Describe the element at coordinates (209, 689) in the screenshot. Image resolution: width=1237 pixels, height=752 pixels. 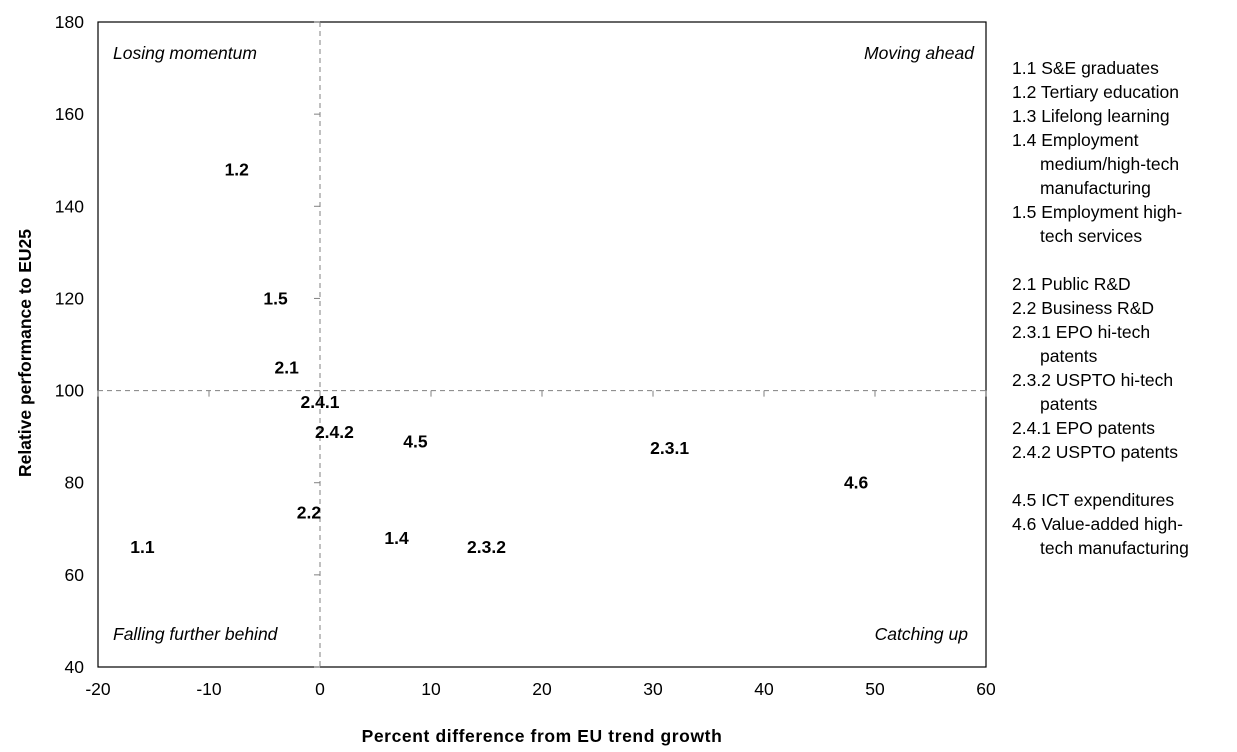
I see `x-tick-label: -10` at that location.